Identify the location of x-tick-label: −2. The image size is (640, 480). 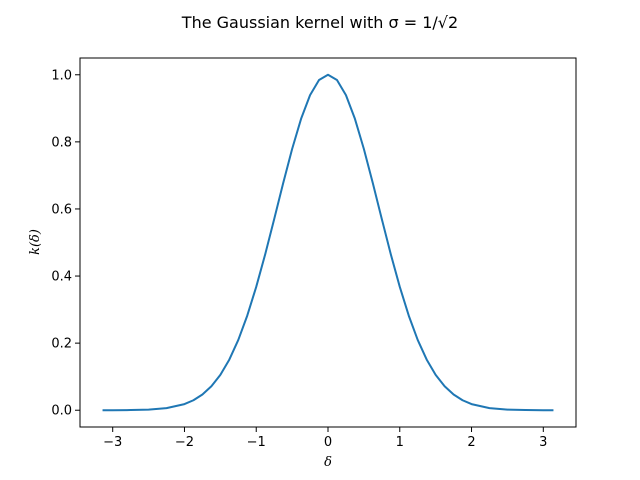
(184, 442).